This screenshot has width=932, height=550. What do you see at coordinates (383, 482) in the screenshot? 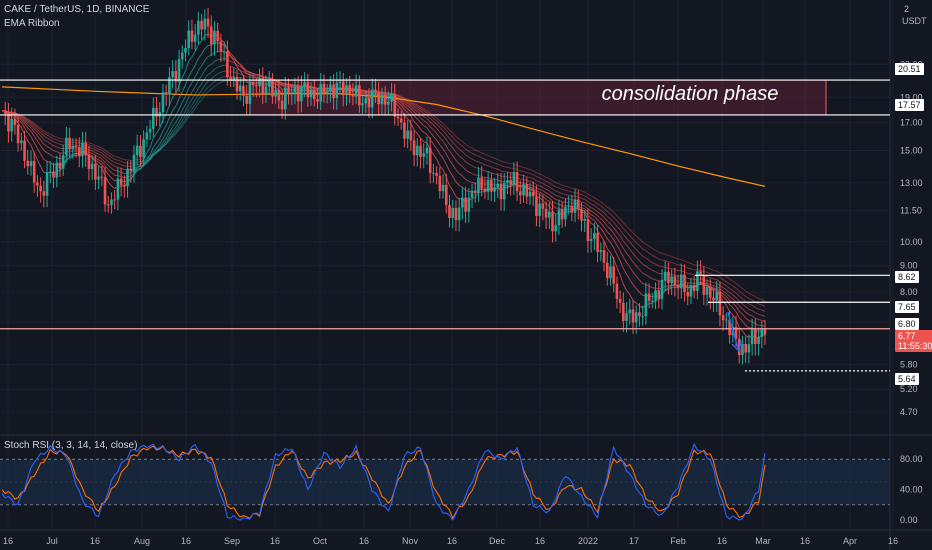
I see `stoch-k-line` at bounding box center [383, 482].